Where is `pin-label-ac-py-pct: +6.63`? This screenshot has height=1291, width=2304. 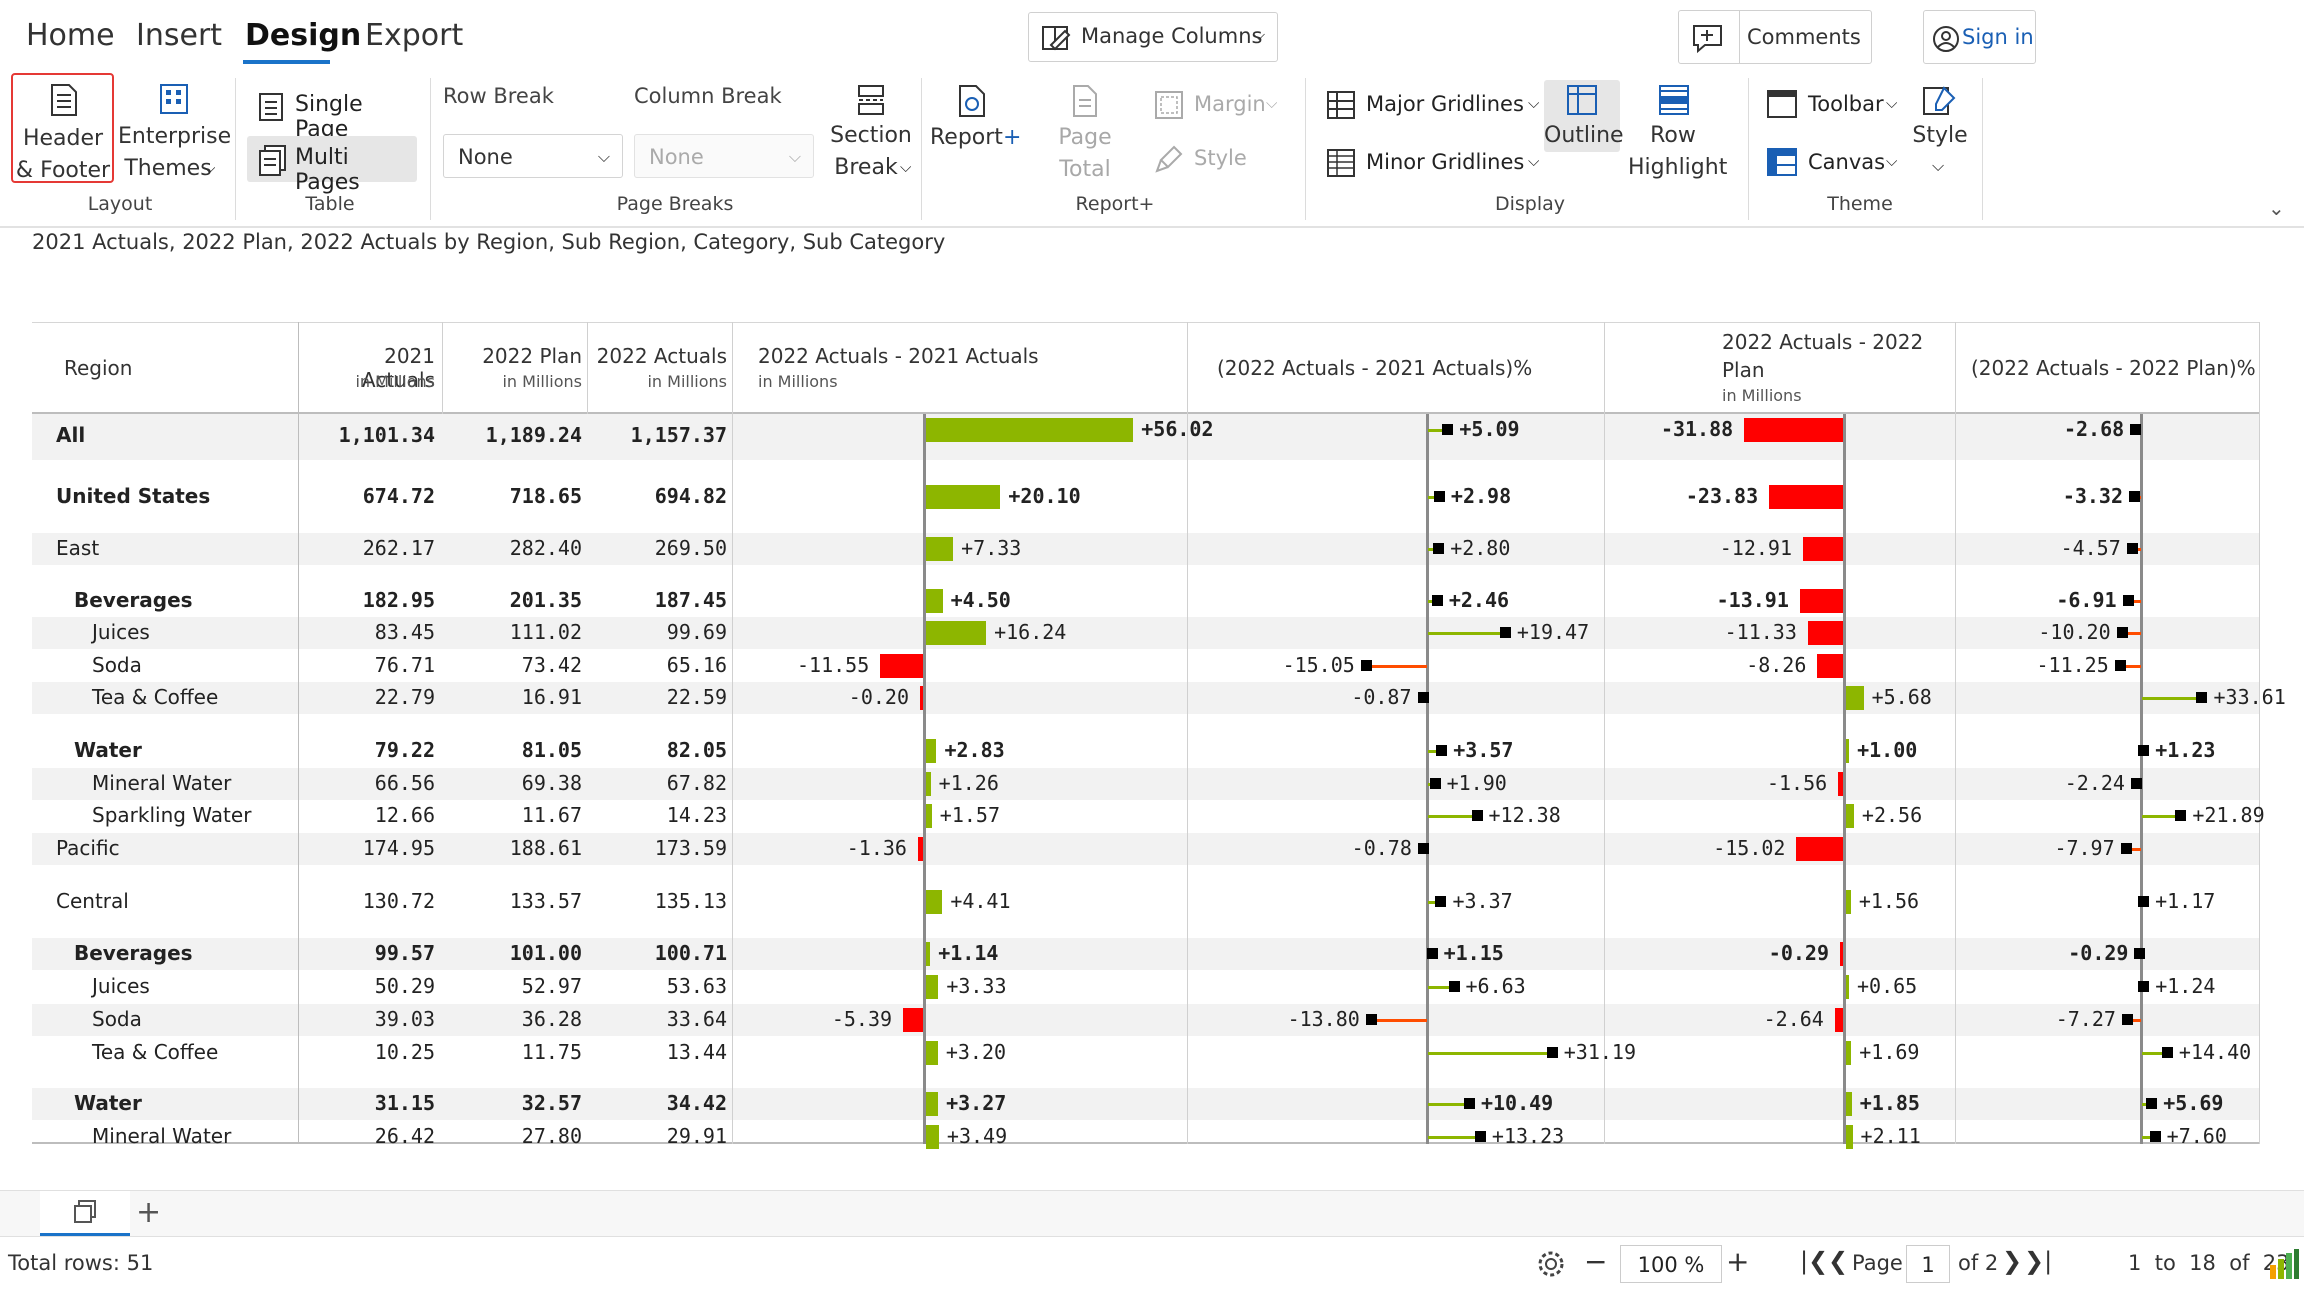
pin-label-ac-py-pct: +6.63 is located at coordinates (1495, 986).